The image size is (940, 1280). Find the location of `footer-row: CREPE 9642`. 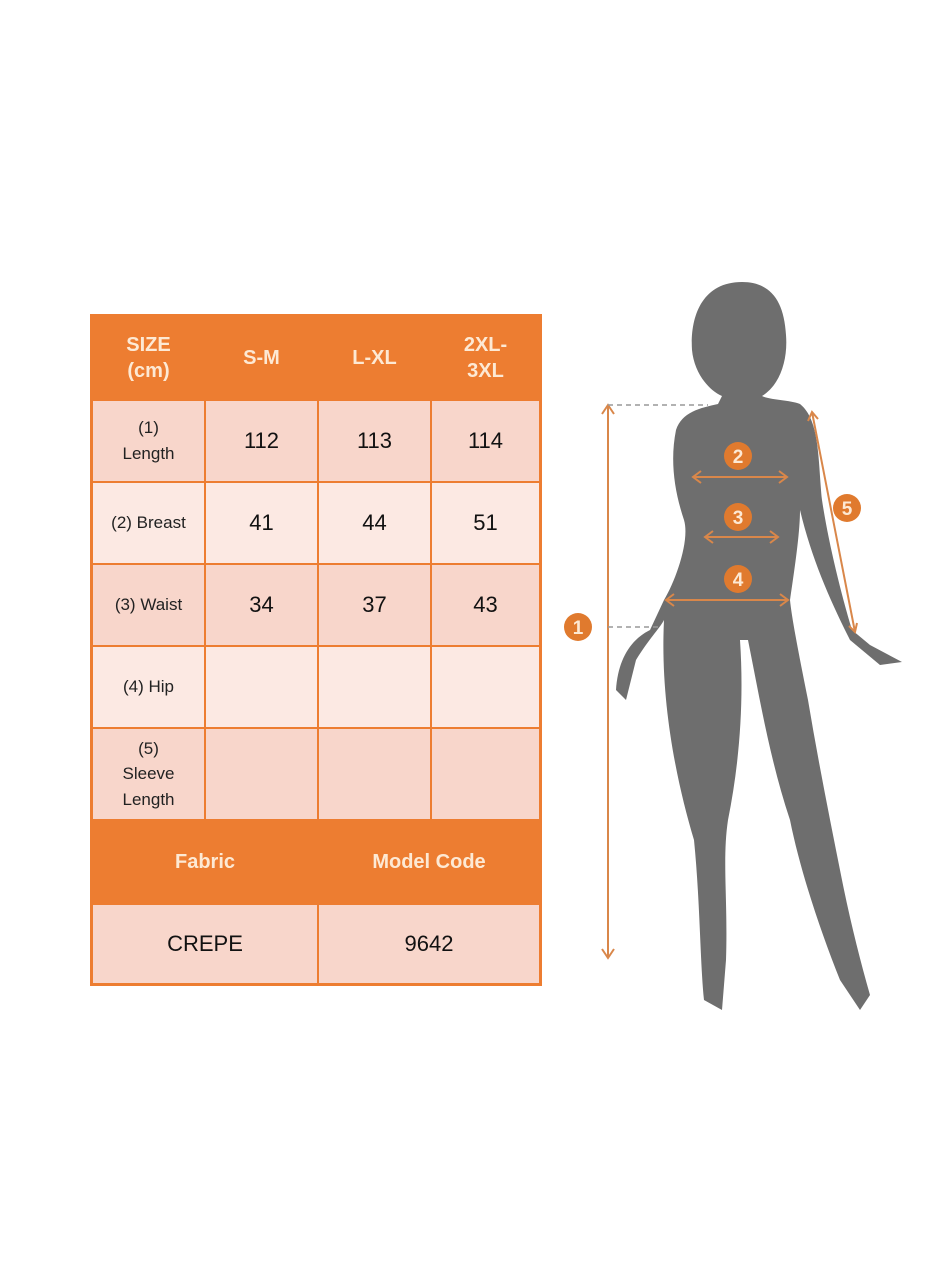

footer-row: CREPE 9642 is located at coordinates (316, 944).